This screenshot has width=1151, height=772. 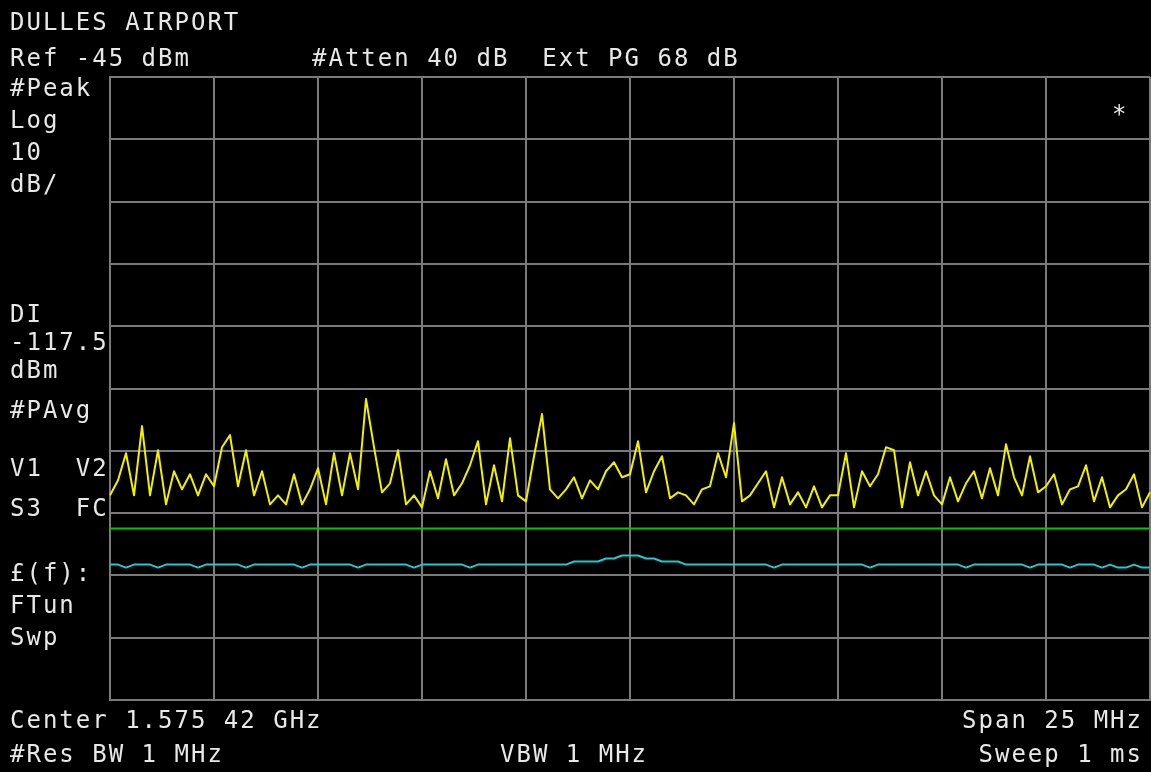 I want to click on text: #Atten 40 dB Ext PG 68 dB, so click(x=526, y=58).